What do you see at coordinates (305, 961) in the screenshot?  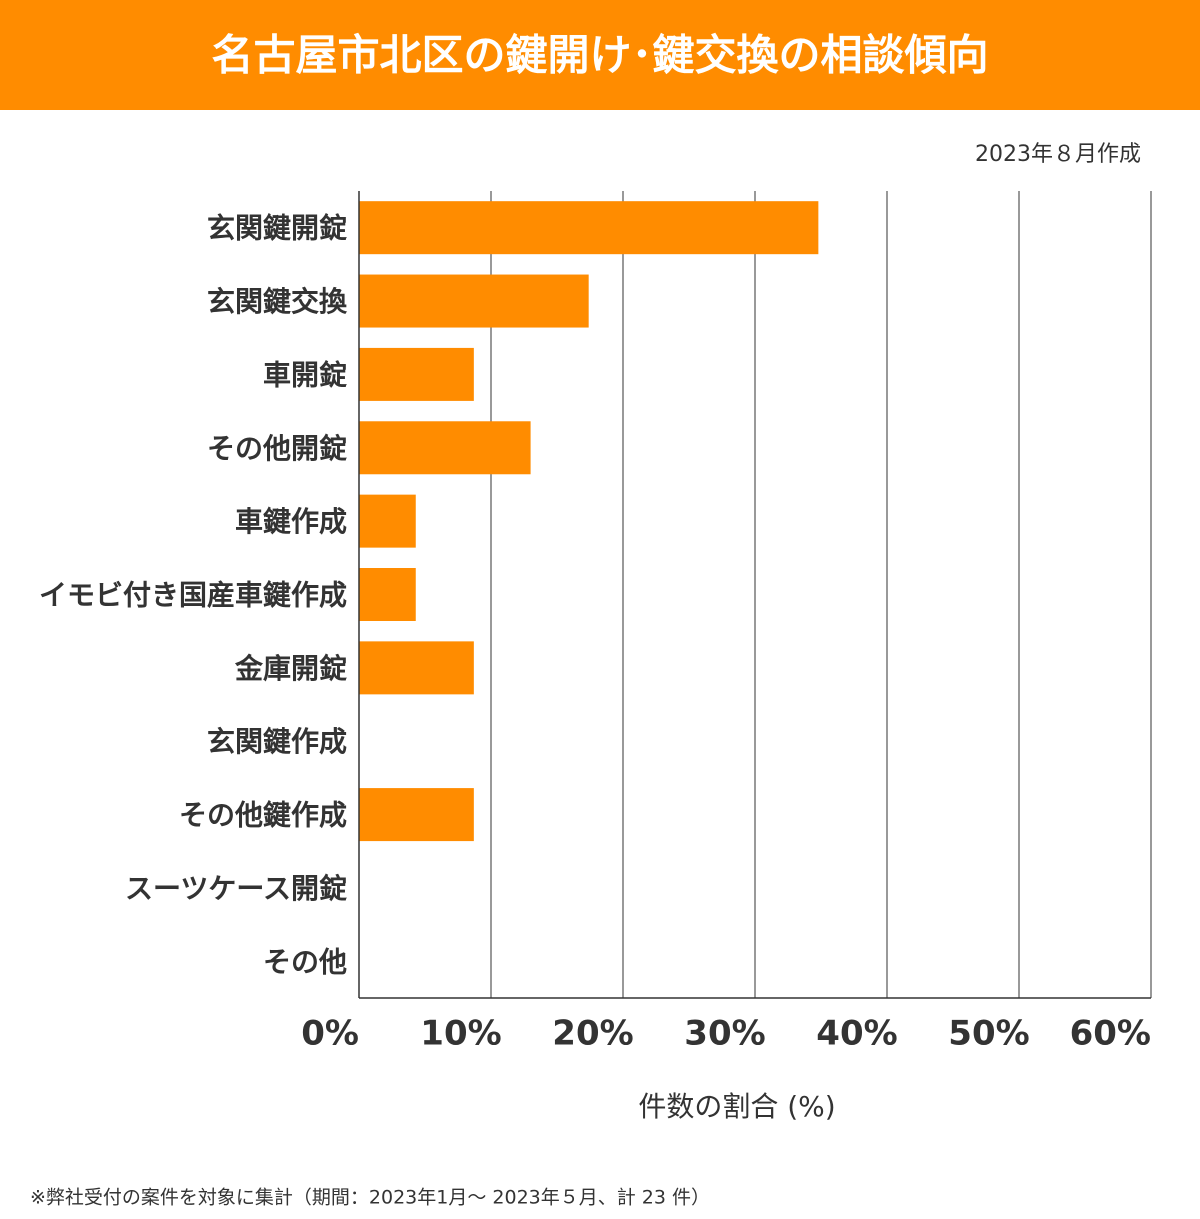 I see `y-tick-label: その他` at bounding box center [305, 961].